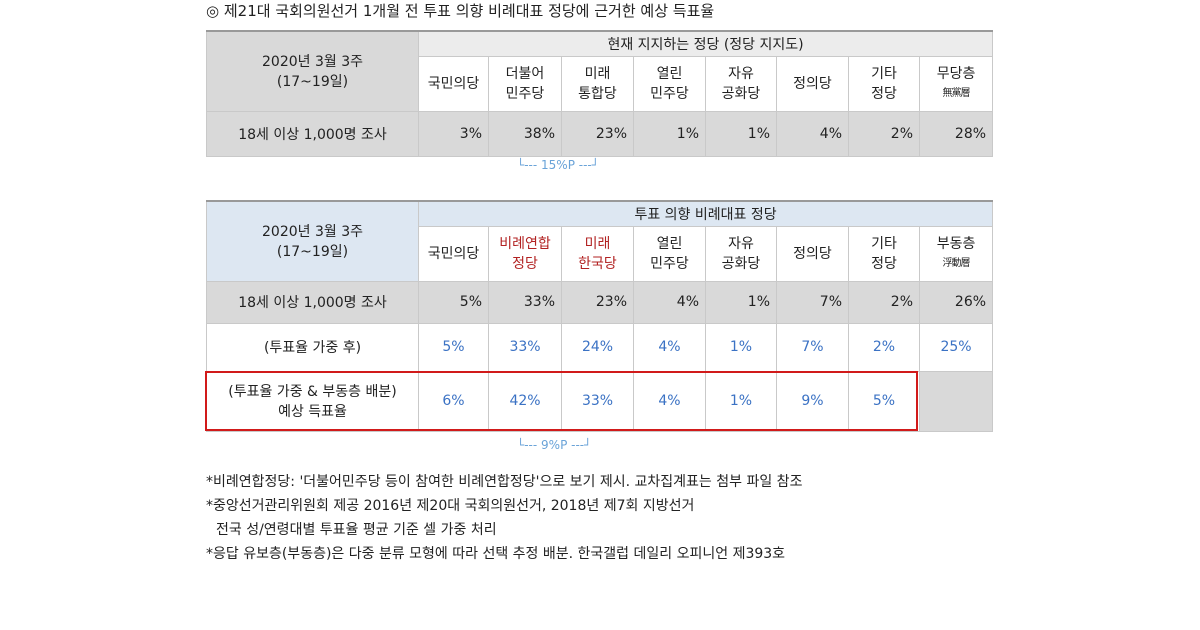  I want to click on value-cell: 24%, so click(597, 347).